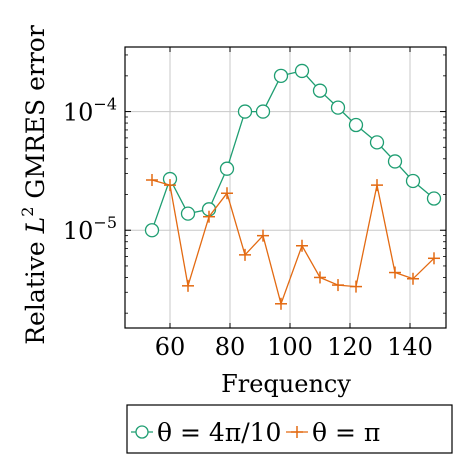 The image size is (453, 454). I want to click on legend-label: θ = π, so click(346, 432).